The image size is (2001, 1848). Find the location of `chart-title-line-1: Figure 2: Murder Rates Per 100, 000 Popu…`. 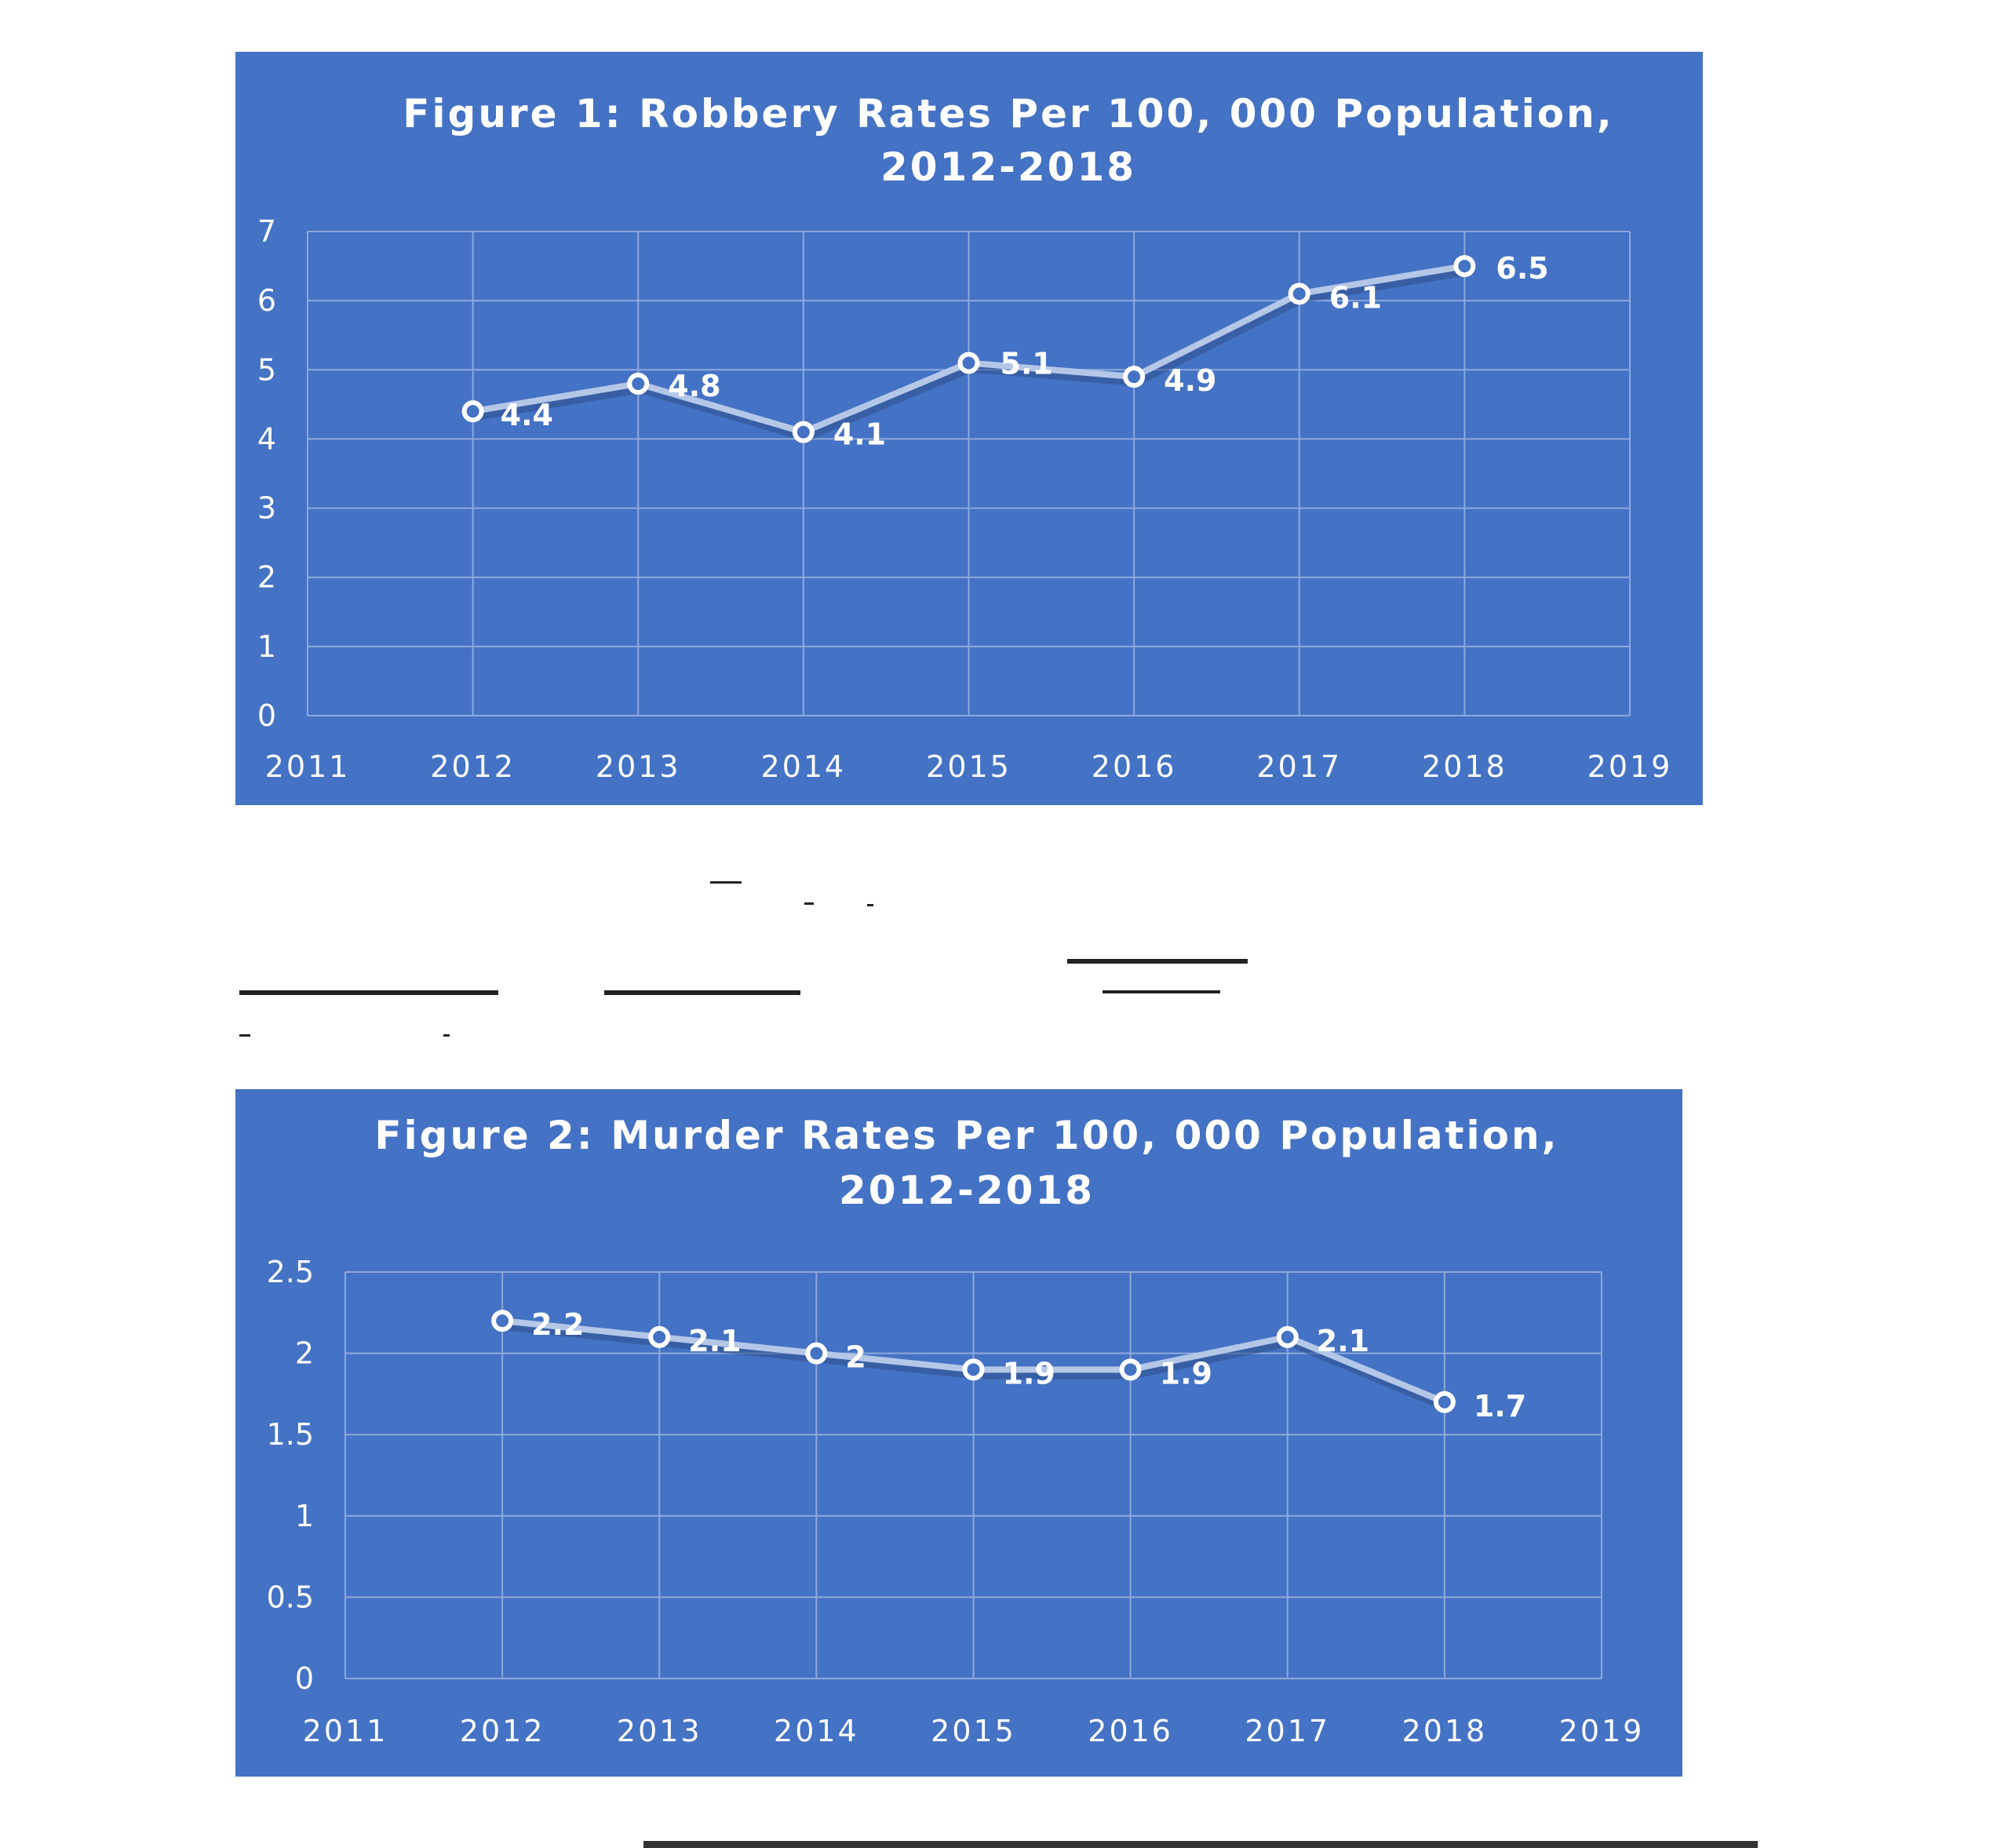

chart-title-line-1: Figure 2: Murder Rates Per 100, 000 Popu… is located at coordinates (966, 1135).